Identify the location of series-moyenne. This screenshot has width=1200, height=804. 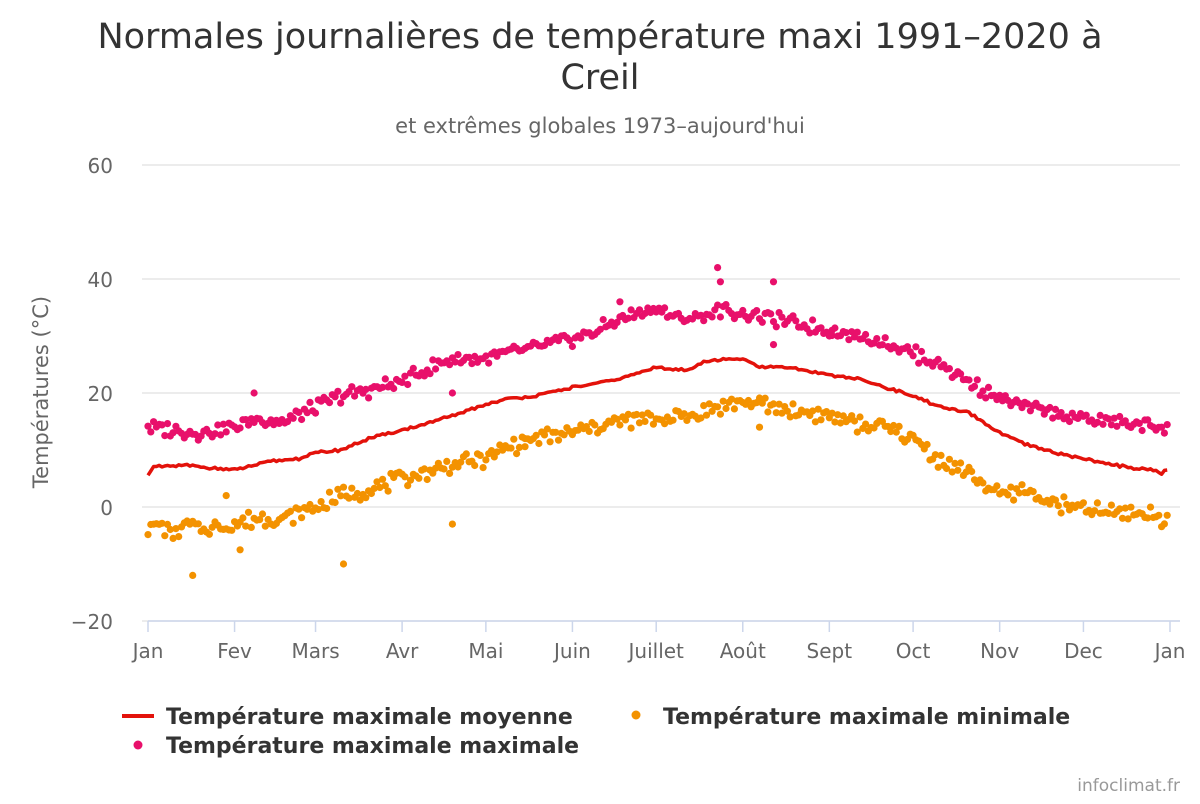
(657, 416).